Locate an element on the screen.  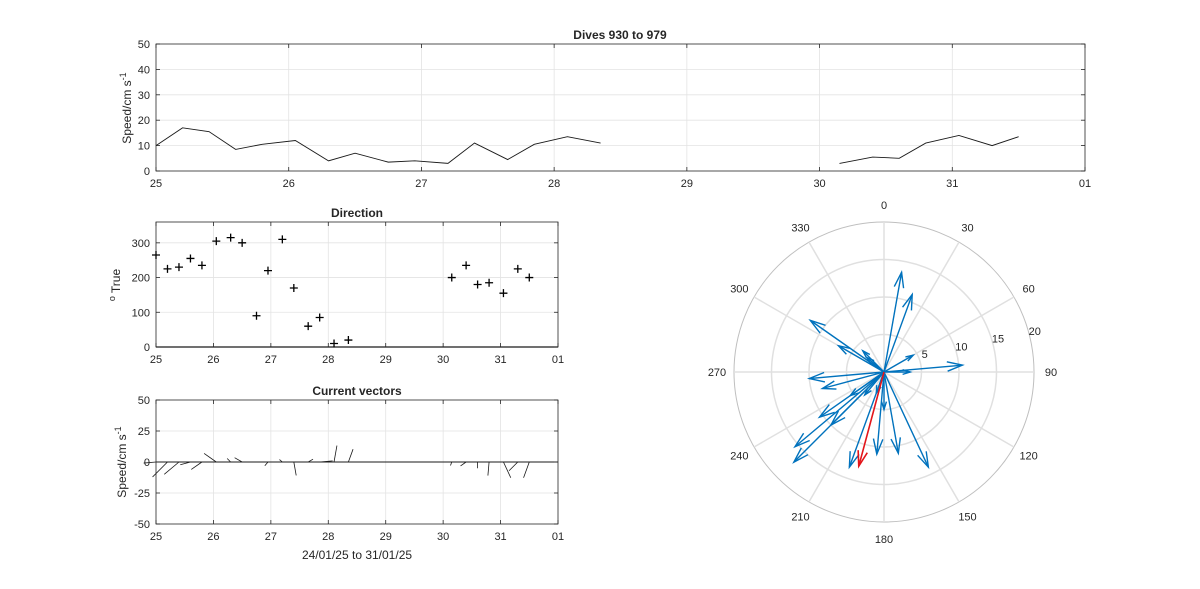
vectors-ytick-label: 25 is located at coordinates (144, 432).